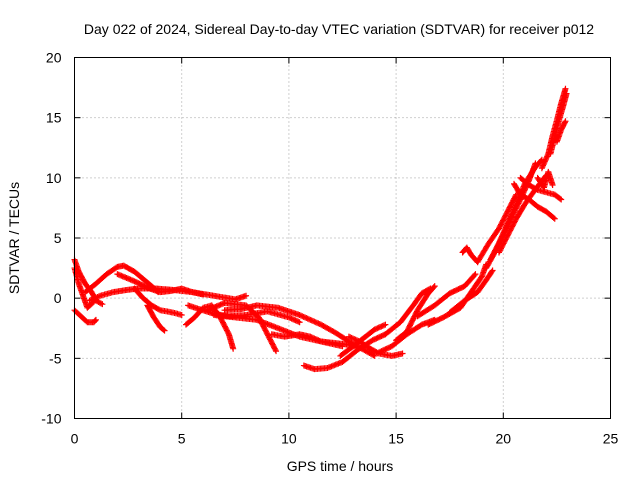 This screenshot has height=480, width=640. Describe the element at coordinates (84, 288) in the screenshot. I see `series-track-b` at that location.